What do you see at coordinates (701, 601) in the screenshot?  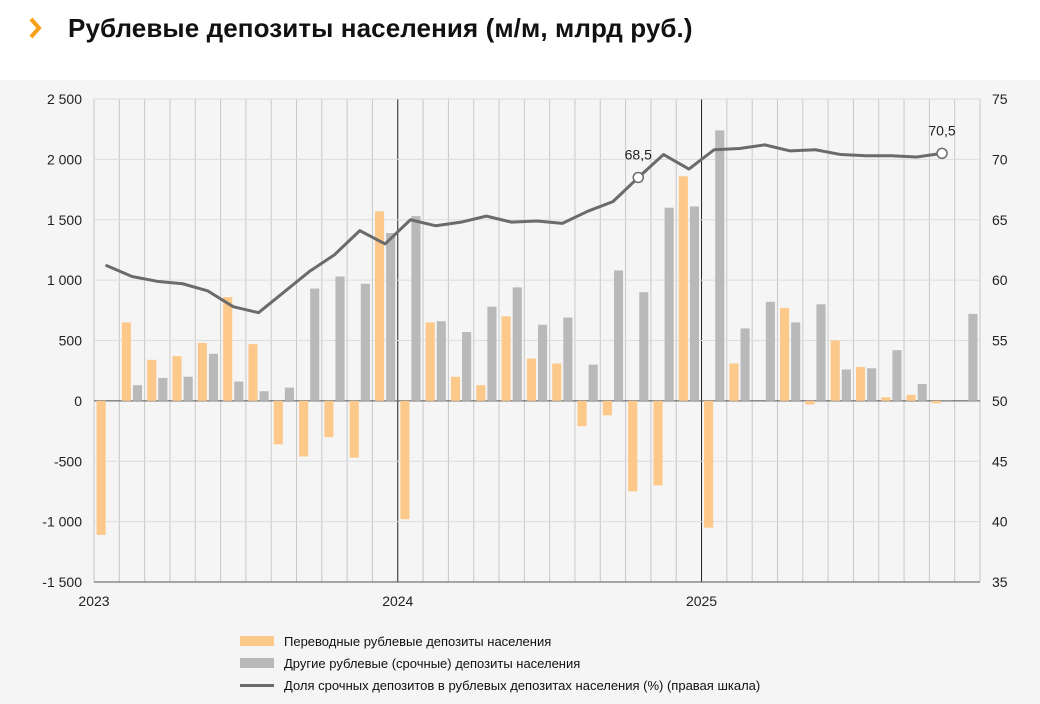 I see `x-tick-label: 2025` at bounding box center [701, 601].